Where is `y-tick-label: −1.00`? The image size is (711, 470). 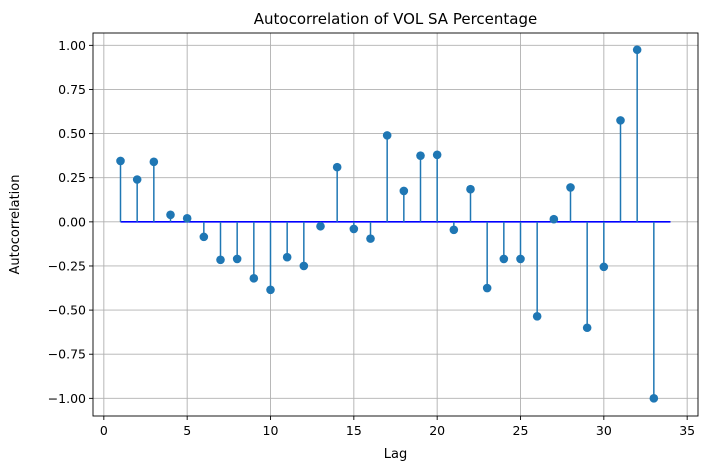 y-tick-label: −1.00 is located at coordinates (67, 398).